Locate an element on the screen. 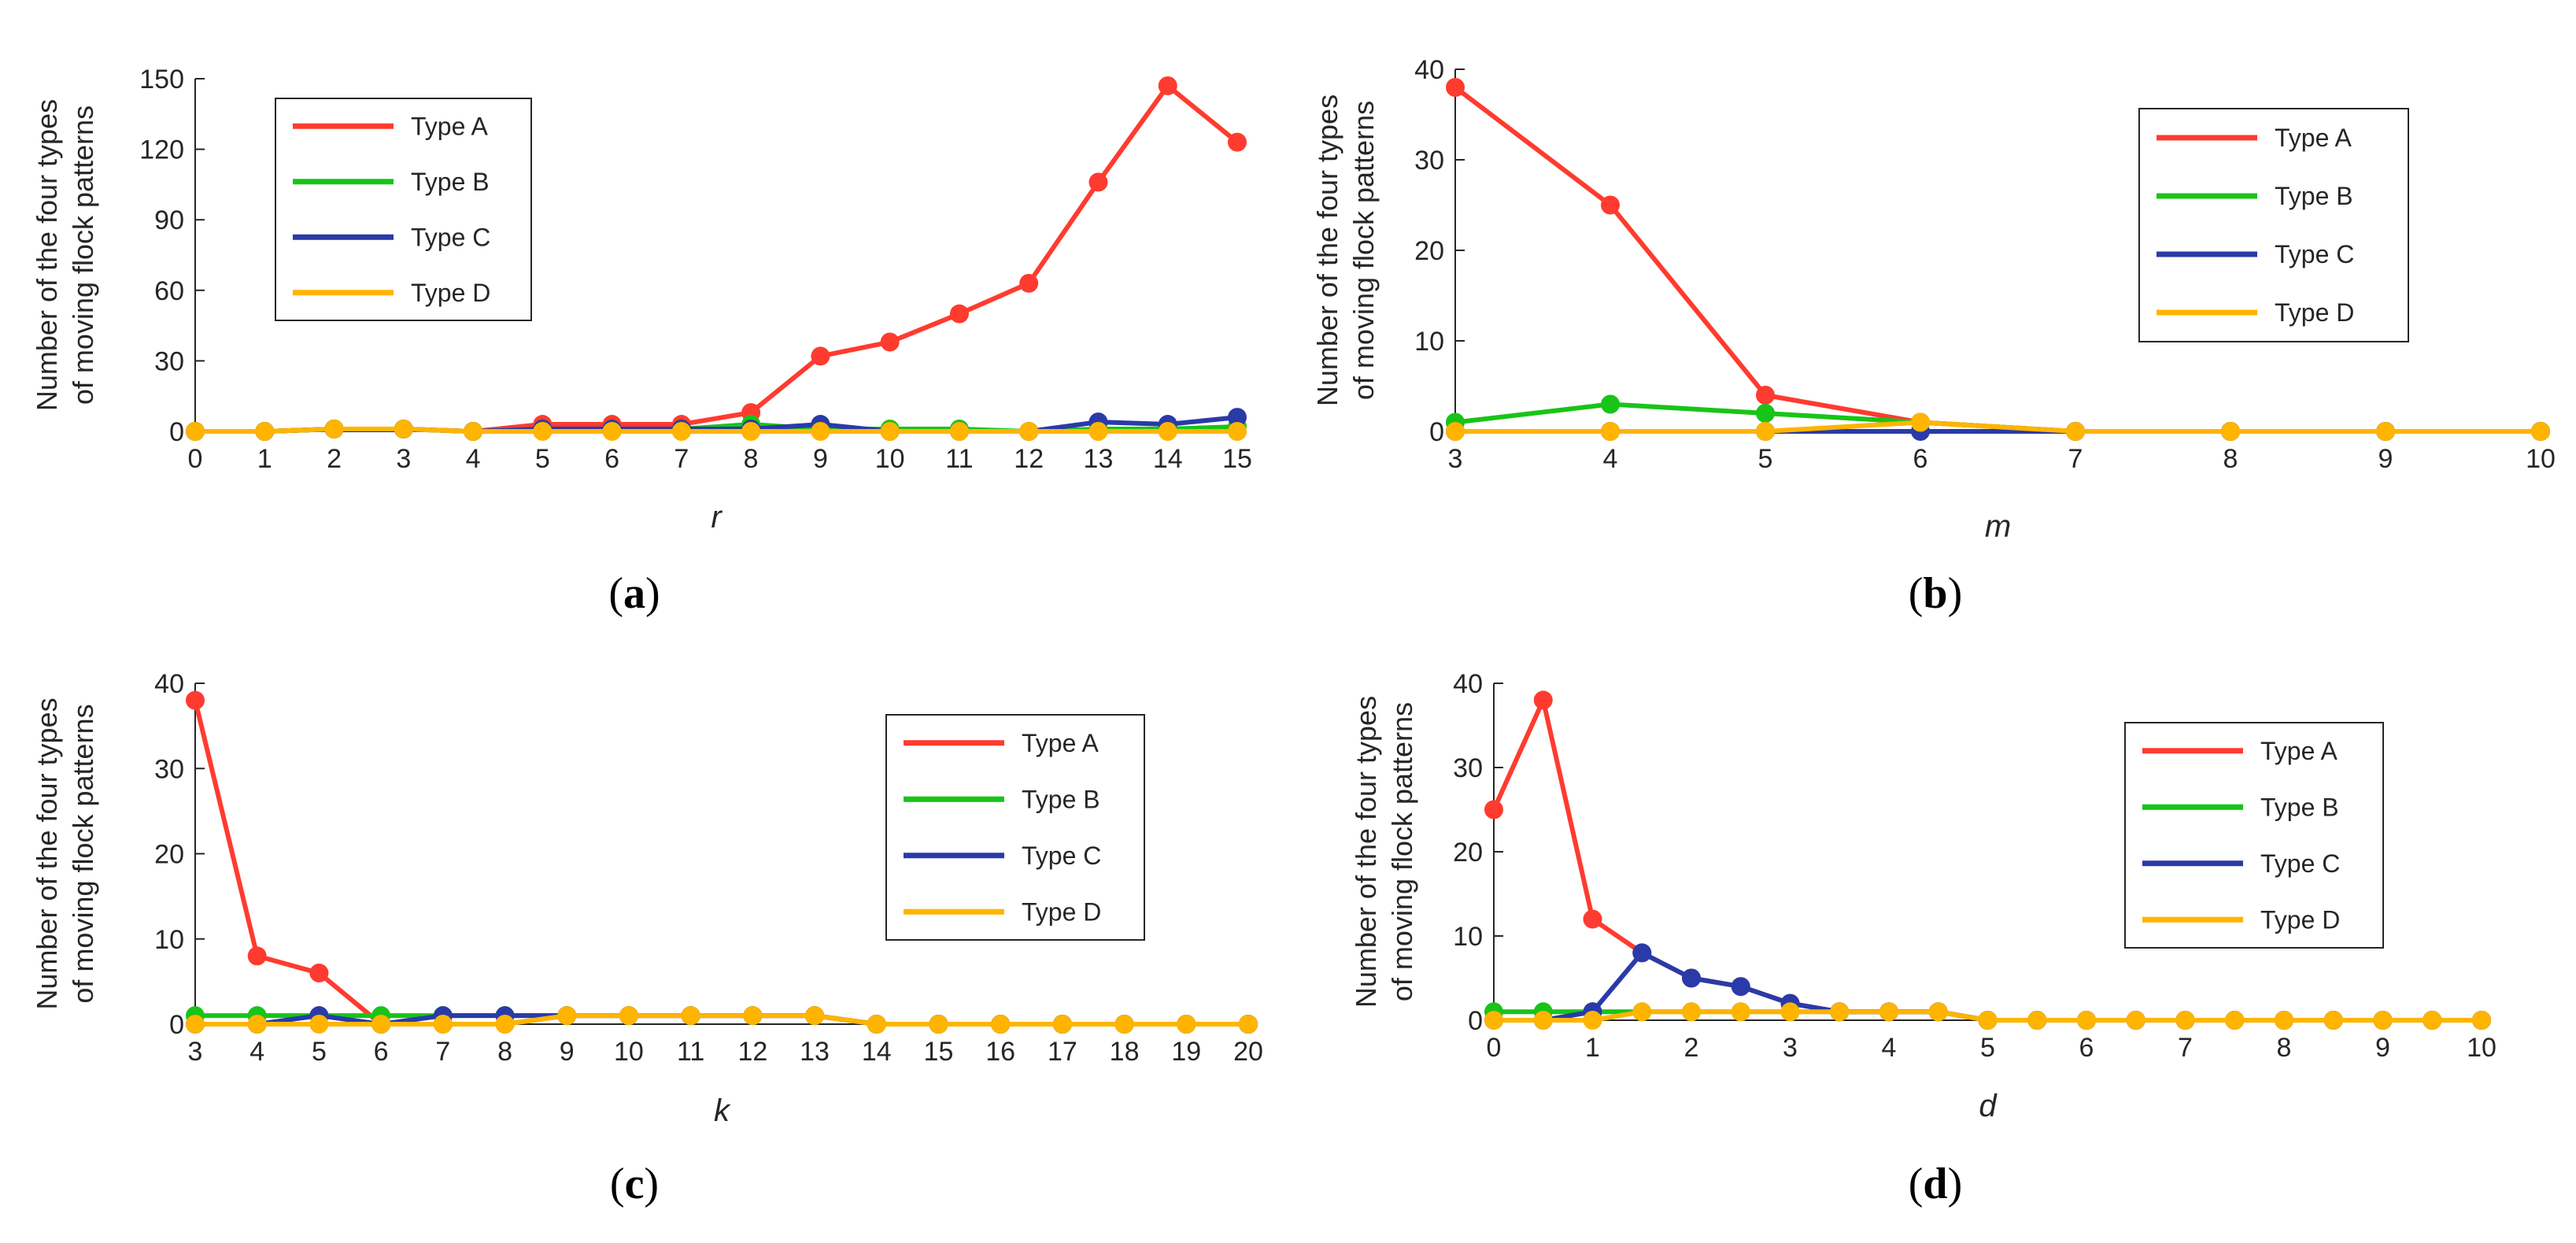  panel-caption: (c) is located at coordinates (634, 1184).